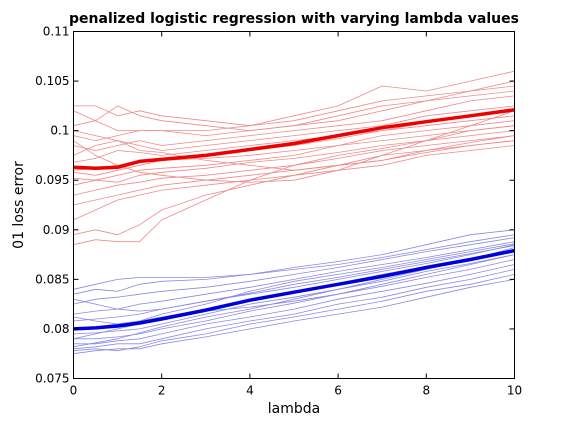 The height and width of the screenshot is (425, 568). What do you see at coordinates (74, 391) in the screenshot?
I see `x-tick-label: 0` at bounding box center [74, 391].